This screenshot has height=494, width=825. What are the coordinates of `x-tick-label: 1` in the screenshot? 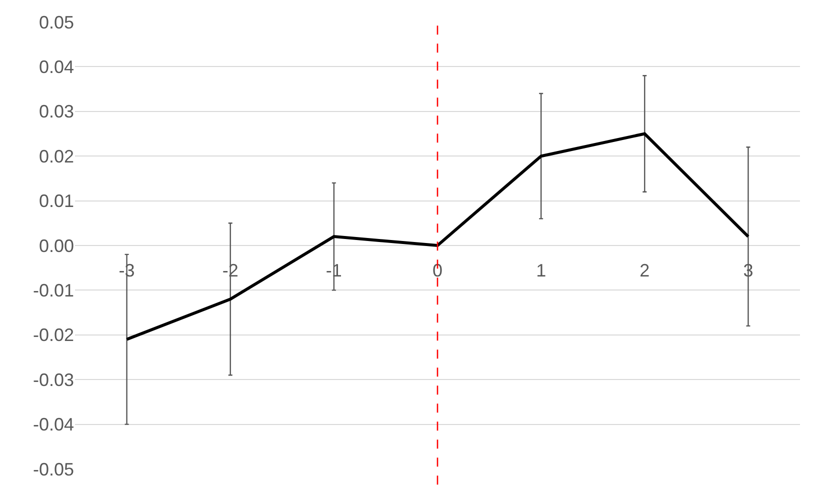 It's located at (541, 270).